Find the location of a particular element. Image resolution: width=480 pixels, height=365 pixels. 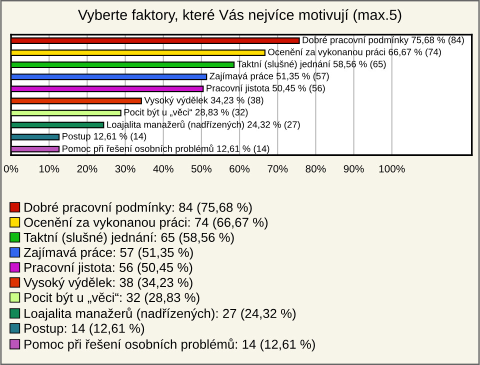

category-label: Vysoký výdělek 34,23 % (38) is located at coordinates (204, 101).